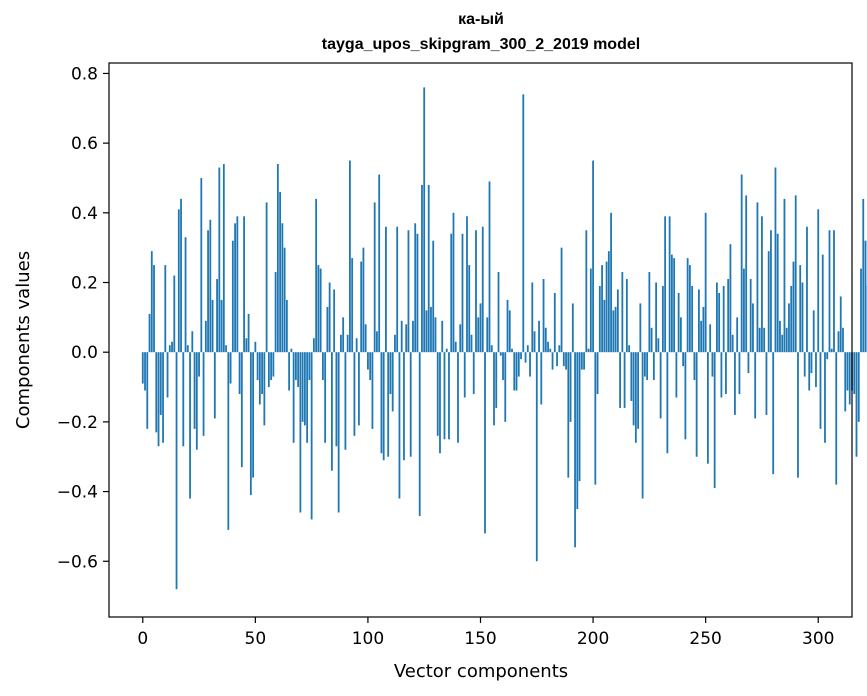  Describe the element at coordinates (84, 353) in the screenshot. I see `y-tick-label-3: 0.0` at that location.